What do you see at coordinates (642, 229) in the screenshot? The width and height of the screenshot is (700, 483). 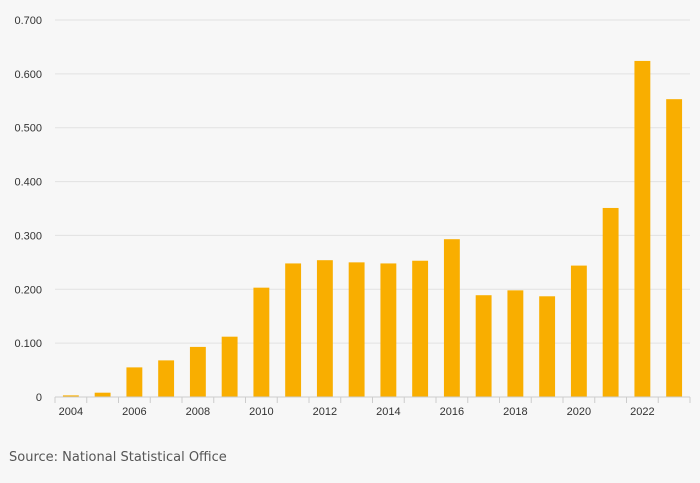 I see `bar-2022` at bounding box center [642, 229].